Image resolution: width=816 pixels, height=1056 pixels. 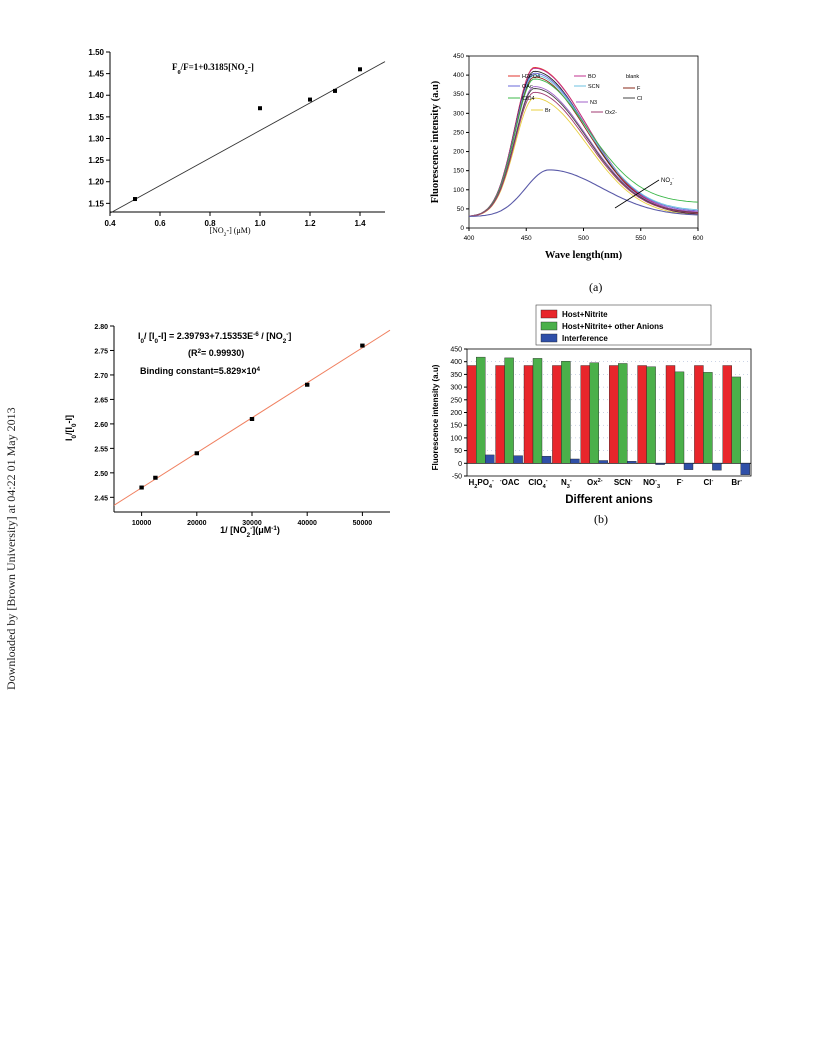 What do you see at coordinates (510, 482) in the screenshot?
I see `category-label: -OAC` at bounding box center [510, 482].